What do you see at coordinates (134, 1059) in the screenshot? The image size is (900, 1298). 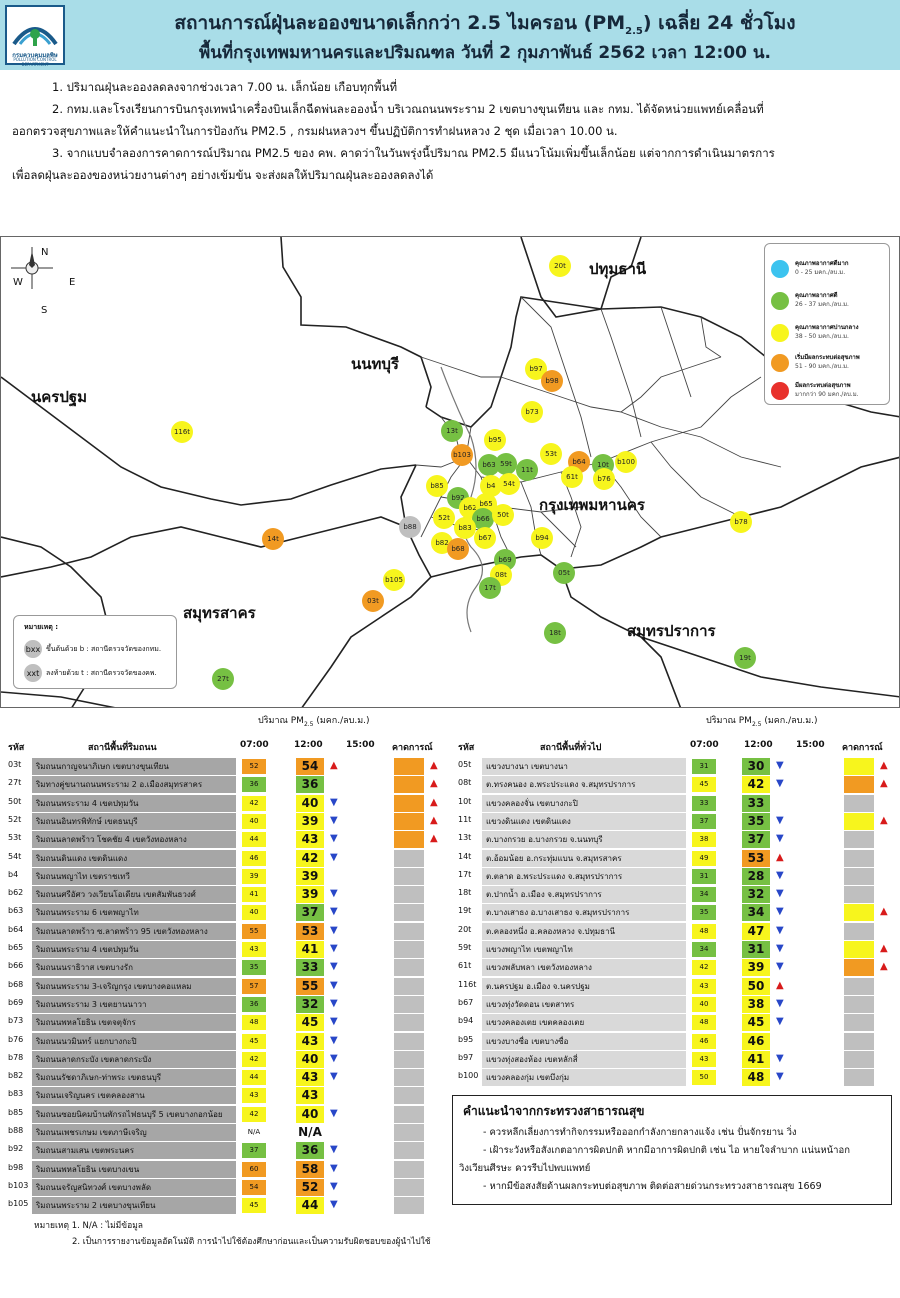 I see `station-name: ริมถนนลาดกระบัง เขตลาดกระบัง` at bounding box center [134, 1059].